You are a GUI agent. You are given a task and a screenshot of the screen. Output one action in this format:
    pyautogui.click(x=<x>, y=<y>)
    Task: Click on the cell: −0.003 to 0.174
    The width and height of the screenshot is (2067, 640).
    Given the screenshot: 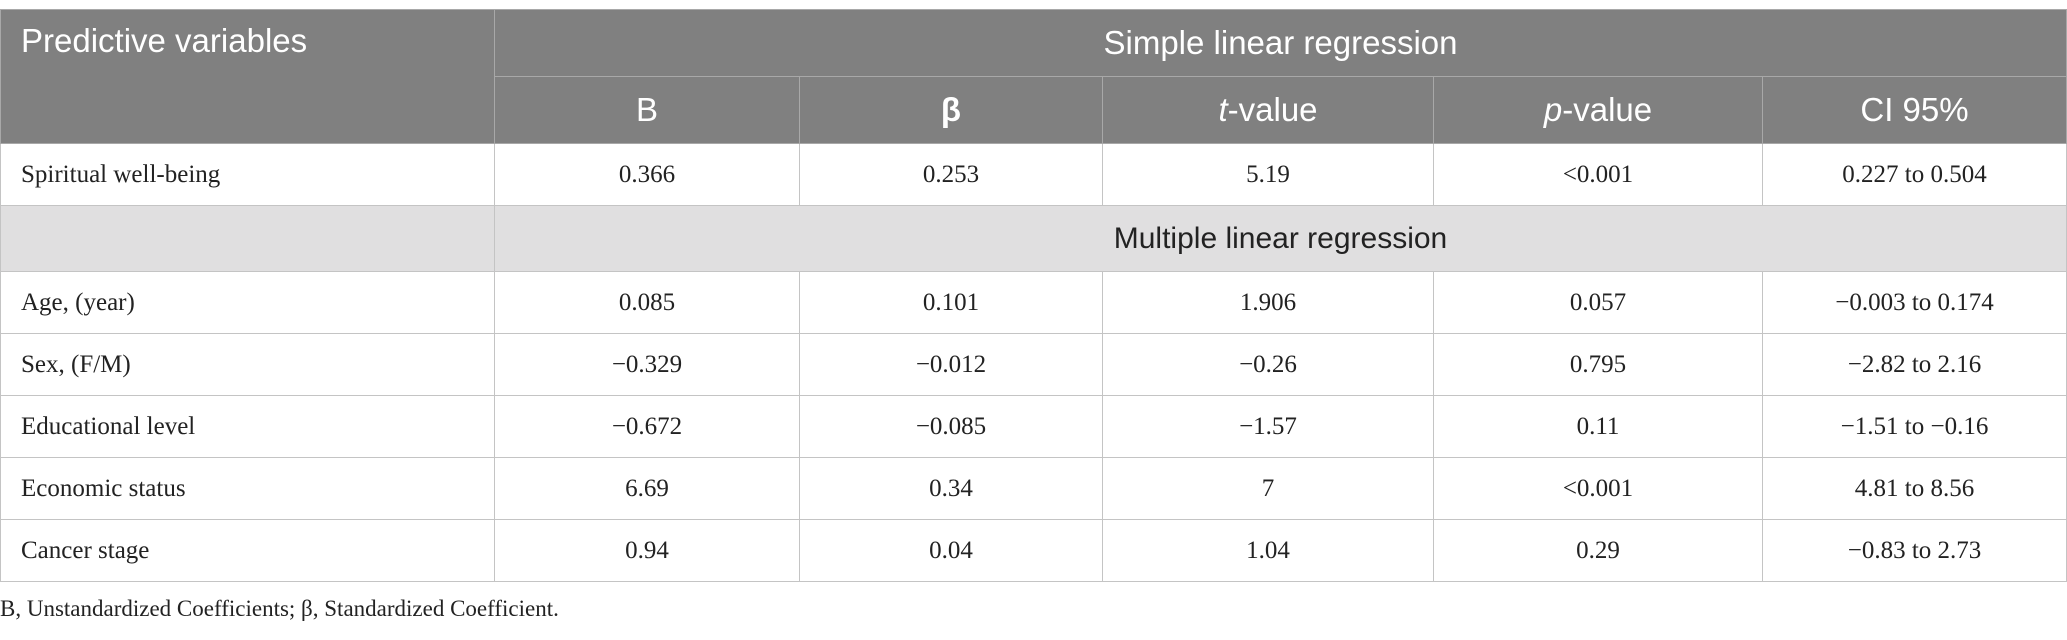 What is the action you would take?
    pyautogui.click(x=1914, y=302)
    